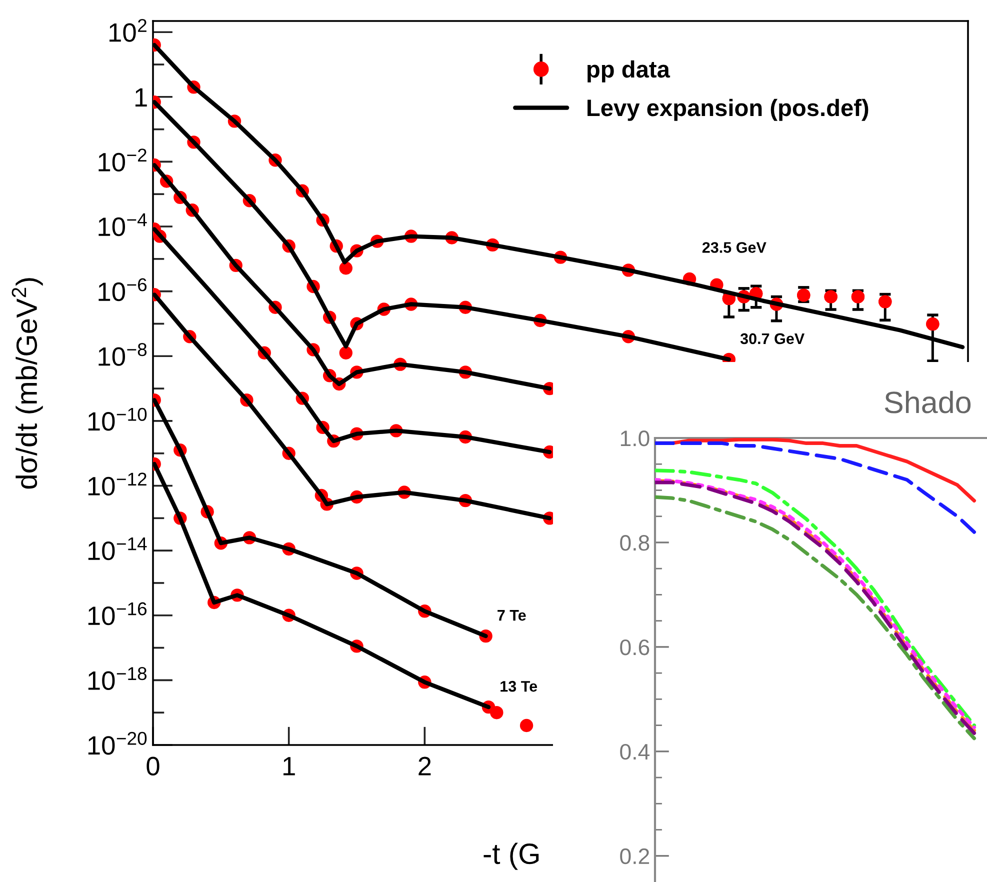  Describe the element at coordinates (289, 766) in the screenshot. I see `x-tick-label: 1` at that location.